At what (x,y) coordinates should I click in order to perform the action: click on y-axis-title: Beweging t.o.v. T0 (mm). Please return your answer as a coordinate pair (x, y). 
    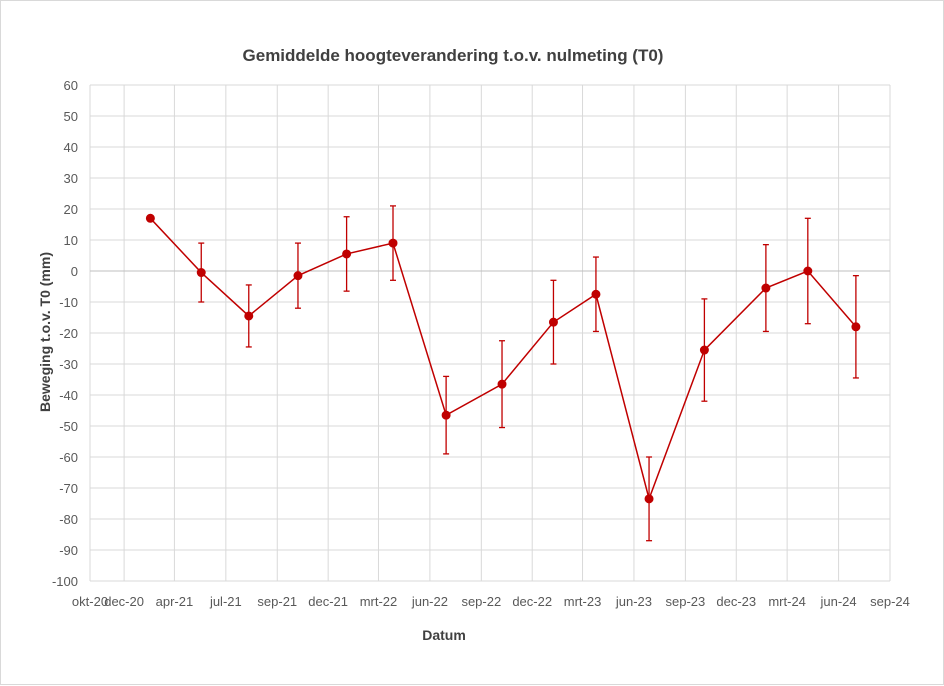
    Looking at the image, I should click on (45, 332).